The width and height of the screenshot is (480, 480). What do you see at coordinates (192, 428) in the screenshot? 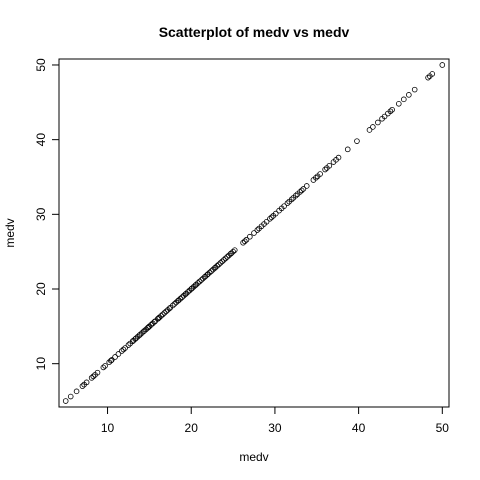
I see `x-tick-label: 20` at bounding box center [192, 428].